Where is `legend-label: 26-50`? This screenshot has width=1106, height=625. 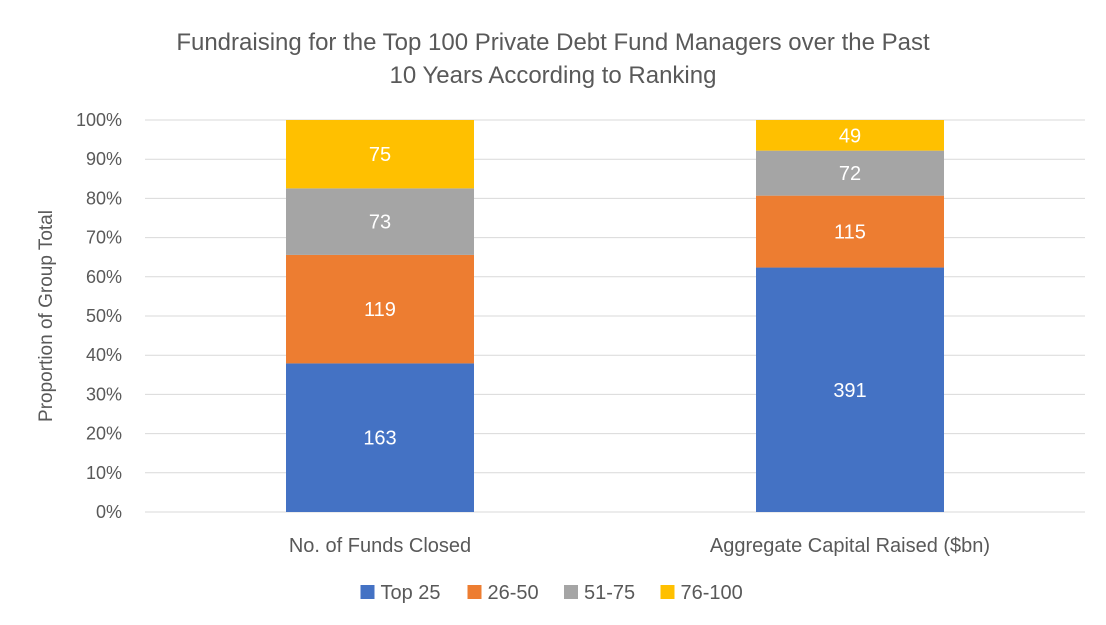 legend-label: 26-50 is located at coordinates (513, 593).